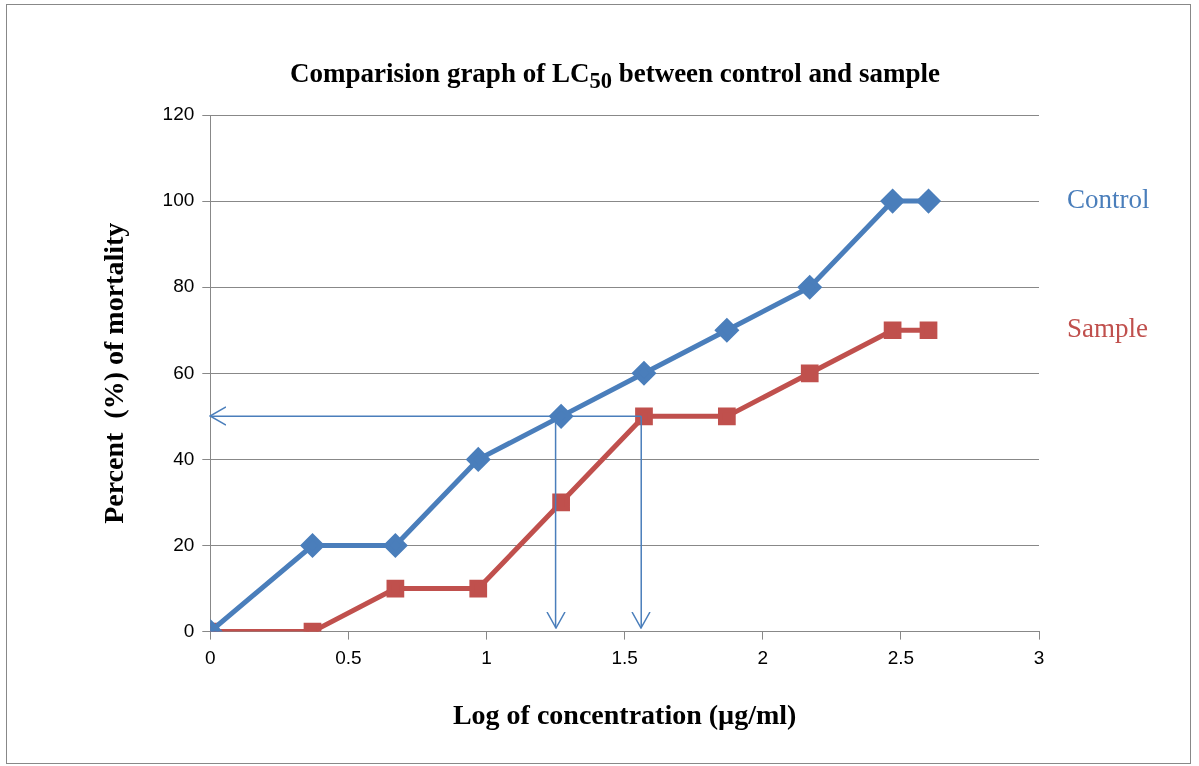 This screenshot has width=1199, height=766. What do you see at coordinates (1107, 328) in the screenshot?
I see `text: Sample` at bounding box center [1107, 328].